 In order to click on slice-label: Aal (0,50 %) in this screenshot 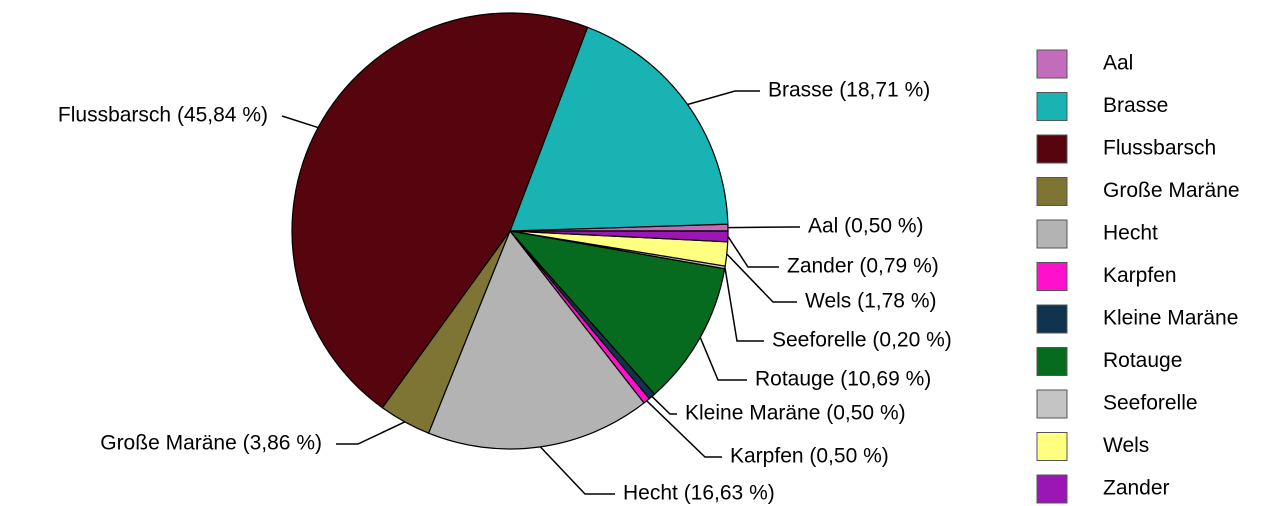, I will do `click(866, 226)`.